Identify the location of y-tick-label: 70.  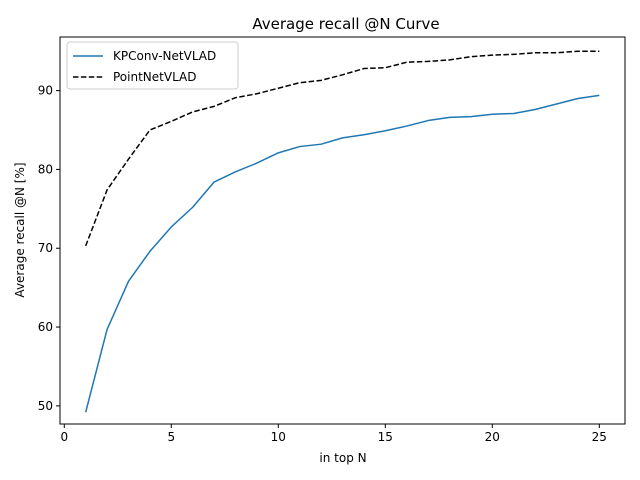
(45, 248).